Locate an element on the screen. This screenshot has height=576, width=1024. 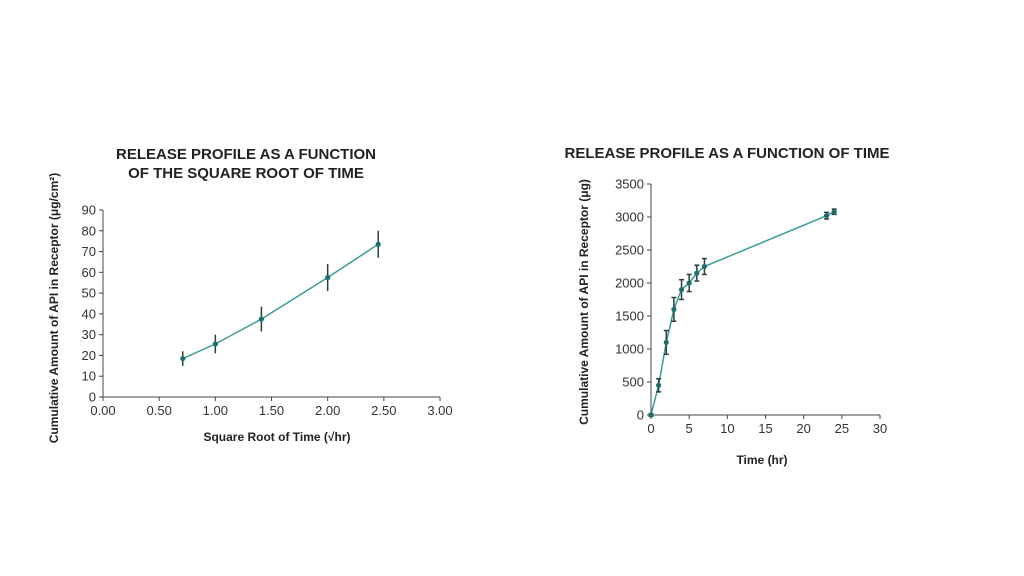
chart-2-x-tick-label: 30 is located at coordinates (880, 428).